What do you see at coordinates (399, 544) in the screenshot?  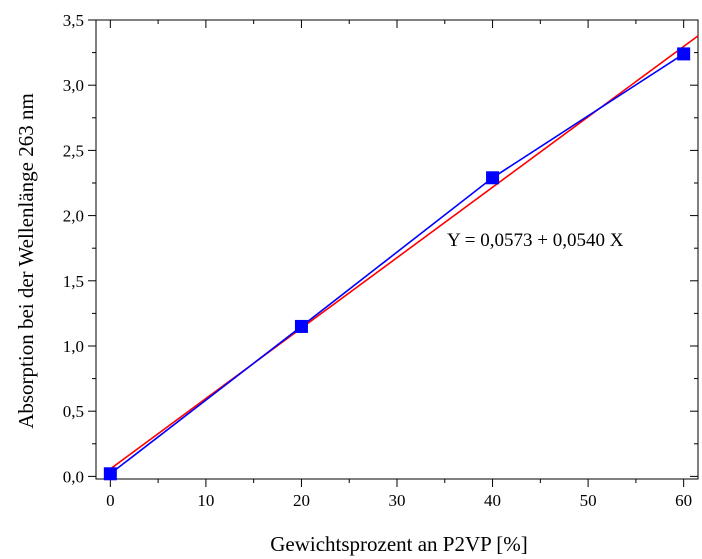 I see `x-axis-title: Gewichtsprozent an P2VP [%]` at bounding box center [399, 544].